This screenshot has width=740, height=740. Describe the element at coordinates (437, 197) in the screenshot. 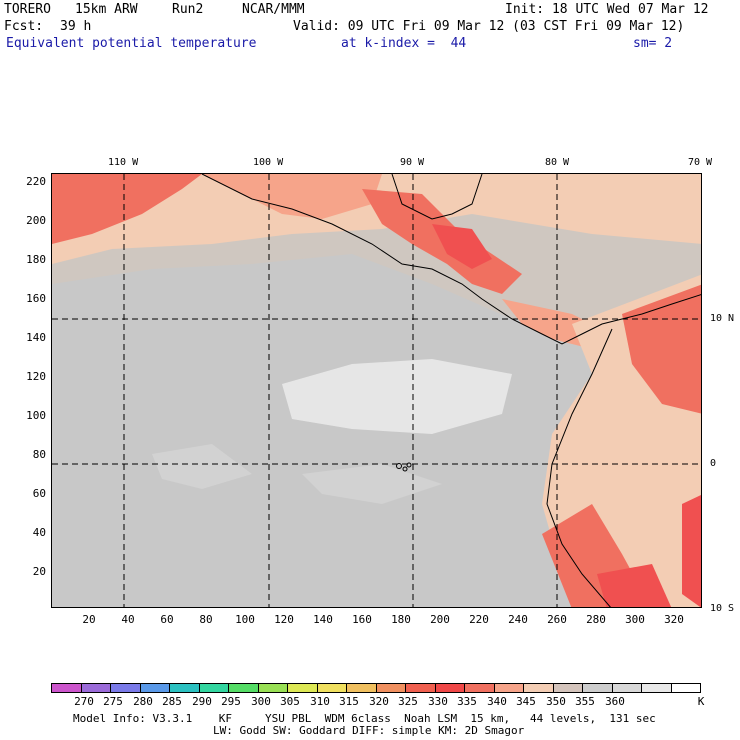

I see `coastline-yucatan` at that location.